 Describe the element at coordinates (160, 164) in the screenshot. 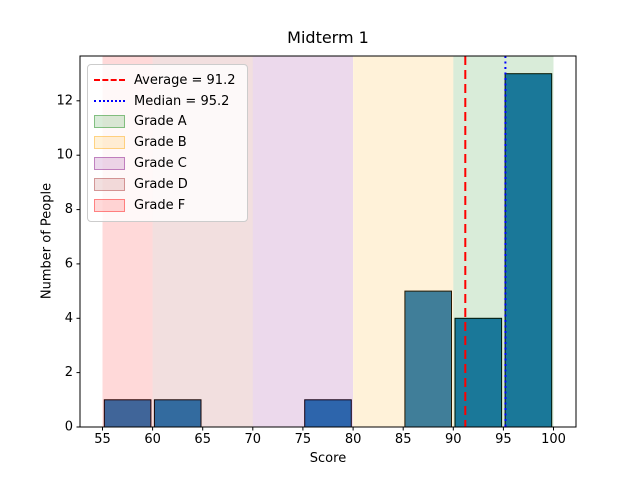

I see `legend-entry-label: Grade C` at that location.